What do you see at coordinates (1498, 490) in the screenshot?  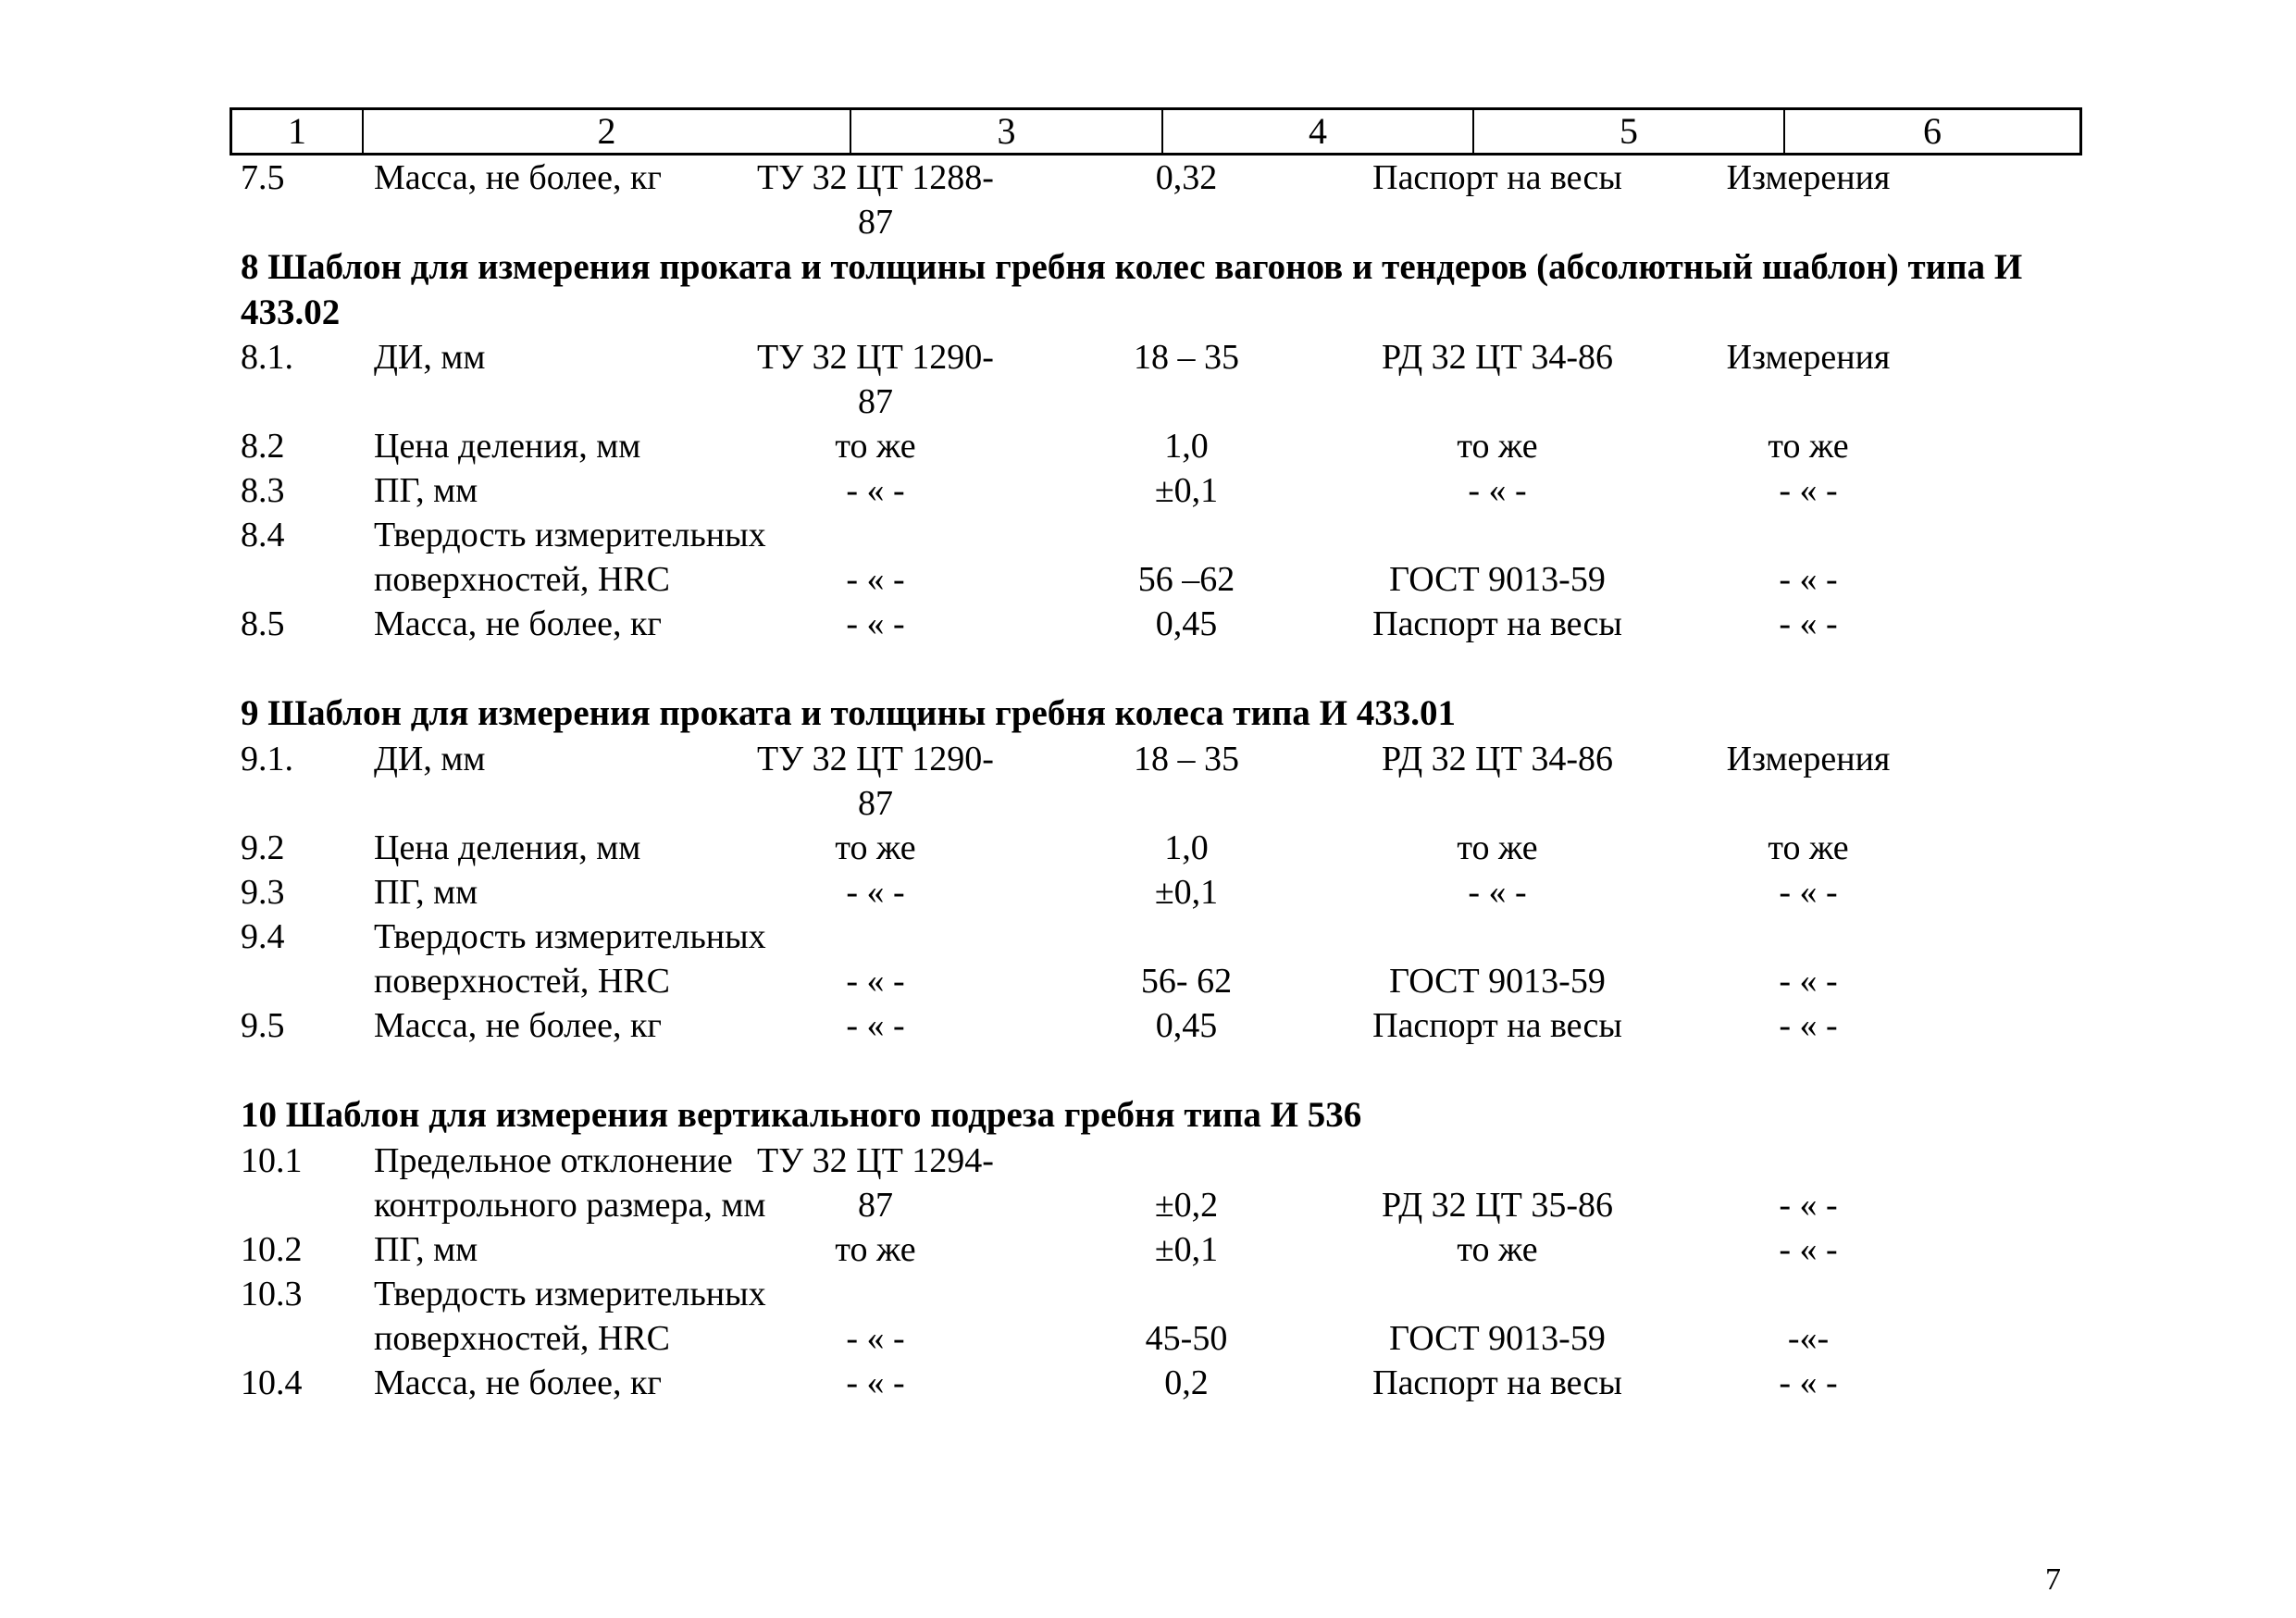 I see `row-method: - « -` at bounding box center [1498, 490].